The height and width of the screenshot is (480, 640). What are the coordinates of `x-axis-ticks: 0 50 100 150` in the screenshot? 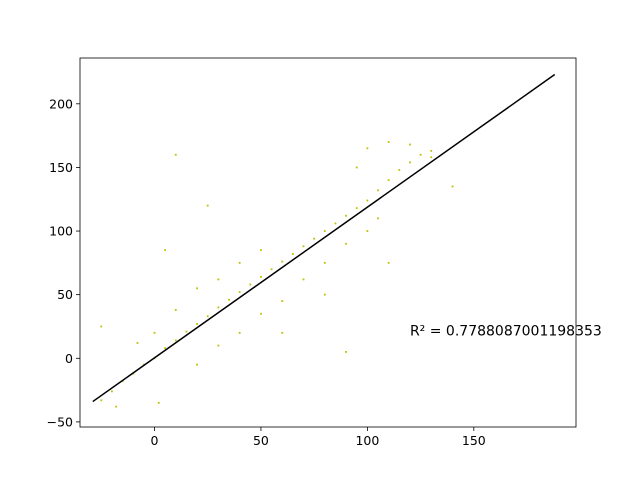 It's located at (318, 437).